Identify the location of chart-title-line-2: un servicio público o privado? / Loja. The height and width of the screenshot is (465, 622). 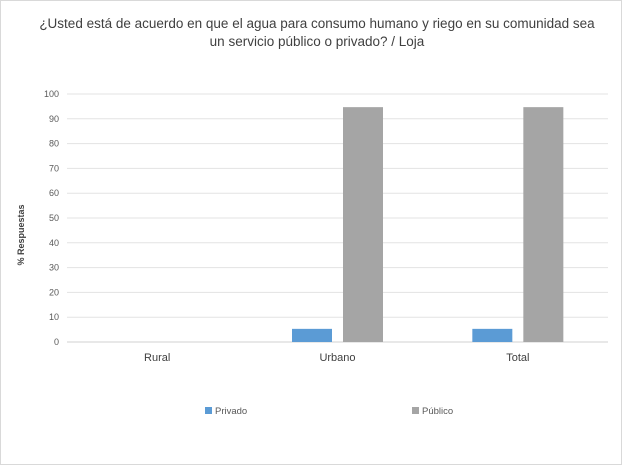
(317, 41).